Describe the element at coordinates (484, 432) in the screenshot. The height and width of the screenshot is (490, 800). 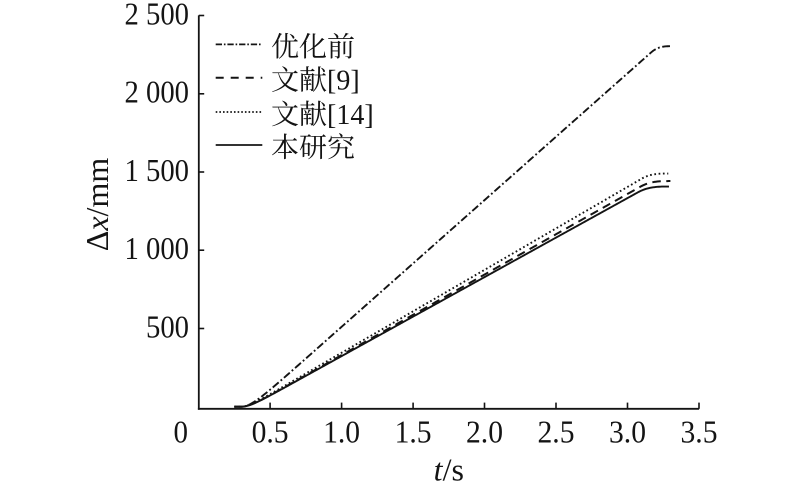
I see `svg-text: 2.0` at that location.